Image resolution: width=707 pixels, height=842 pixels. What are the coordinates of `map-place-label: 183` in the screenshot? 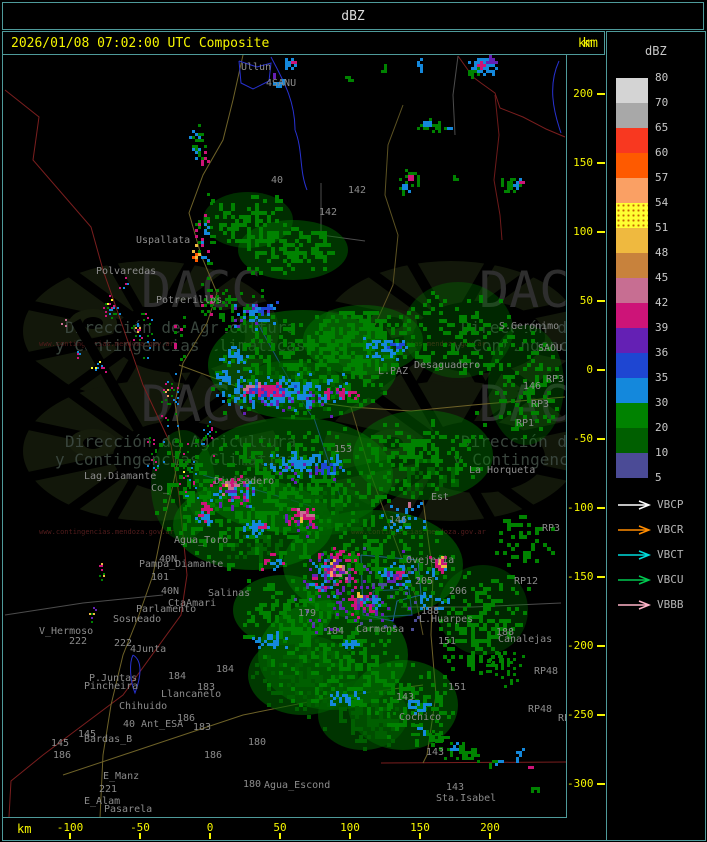 It's located at (206, 687).